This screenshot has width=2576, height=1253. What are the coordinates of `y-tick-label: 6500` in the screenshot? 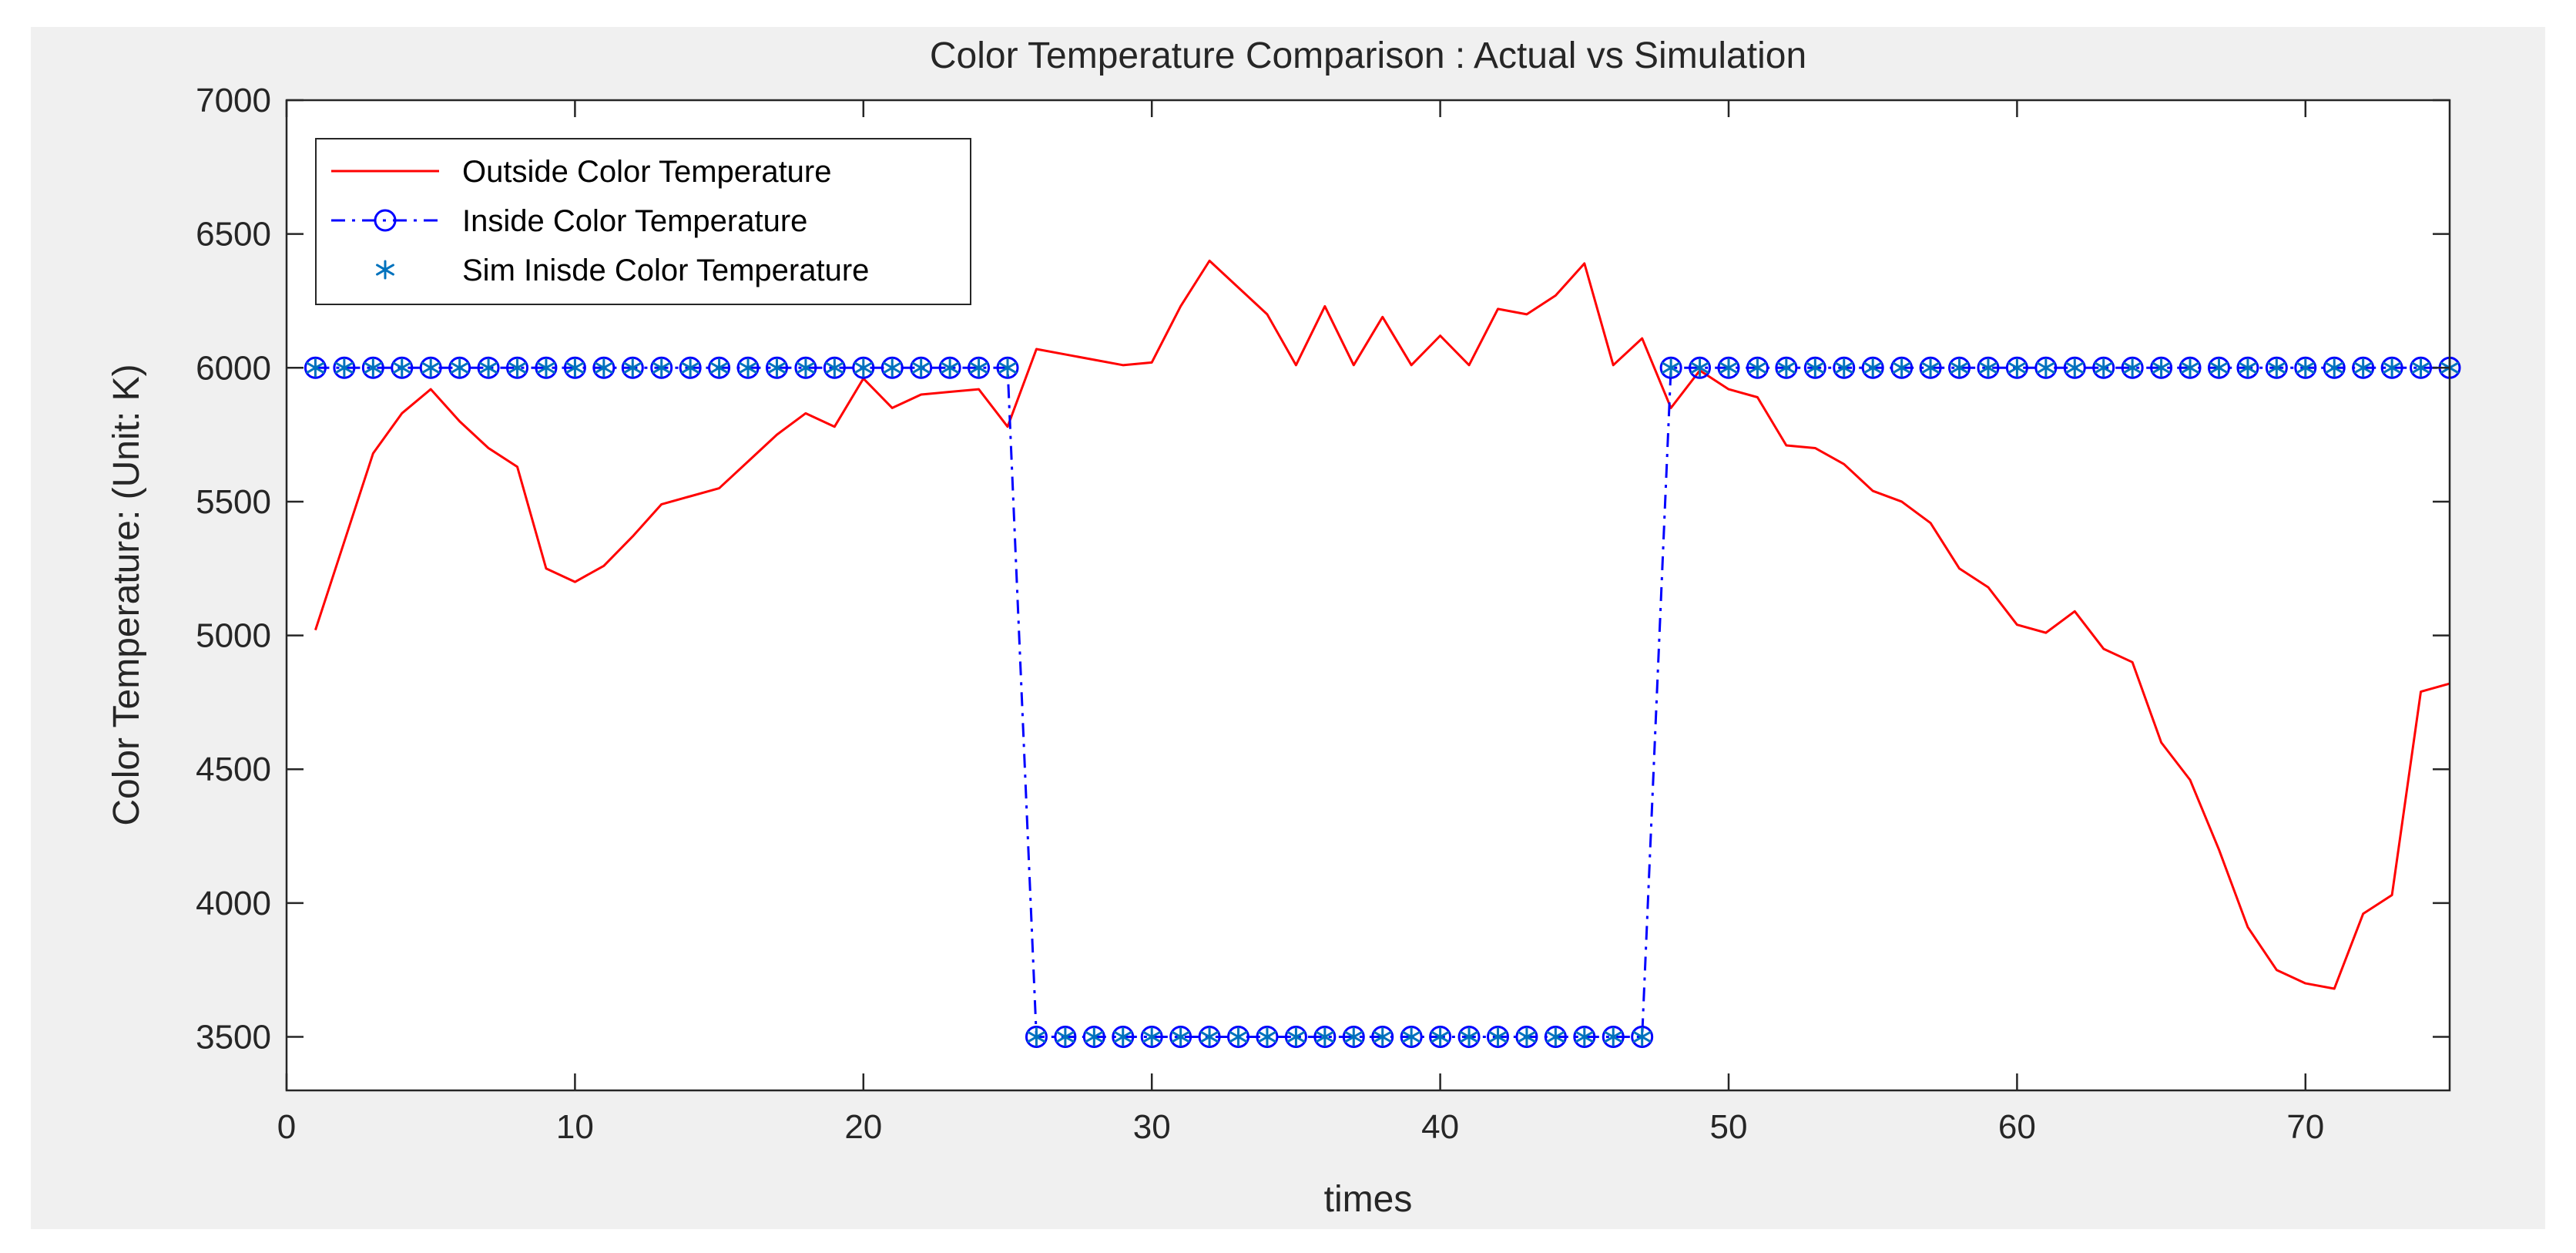 It's located at (233, 235).